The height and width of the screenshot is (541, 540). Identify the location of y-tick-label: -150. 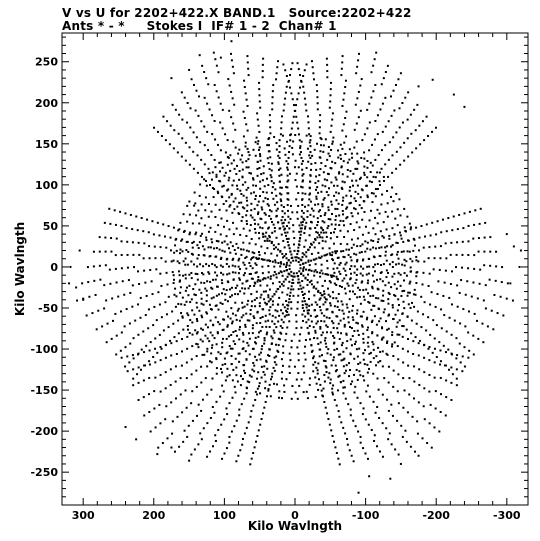
(44, 390).